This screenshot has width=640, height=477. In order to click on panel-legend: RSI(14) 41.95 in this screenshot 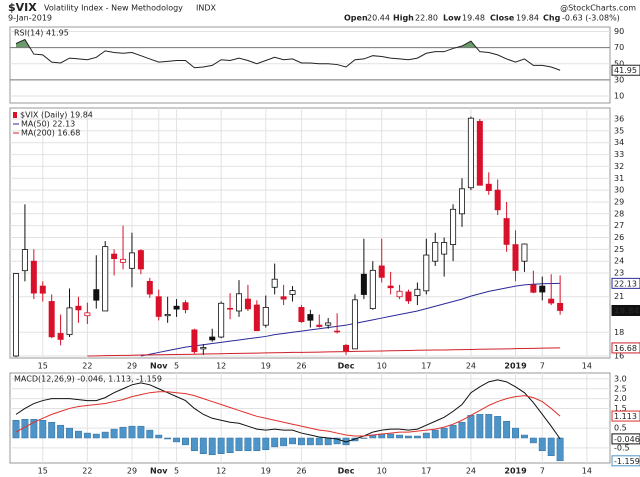, I will do `click(41, 33)`.